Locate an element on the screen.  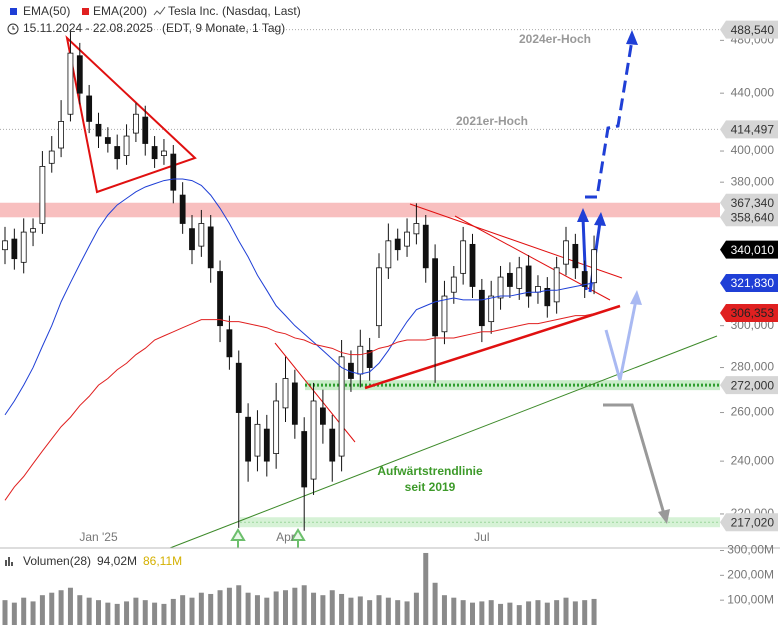
price-badge-label: 217,020 is located at coordinates (753, 522).